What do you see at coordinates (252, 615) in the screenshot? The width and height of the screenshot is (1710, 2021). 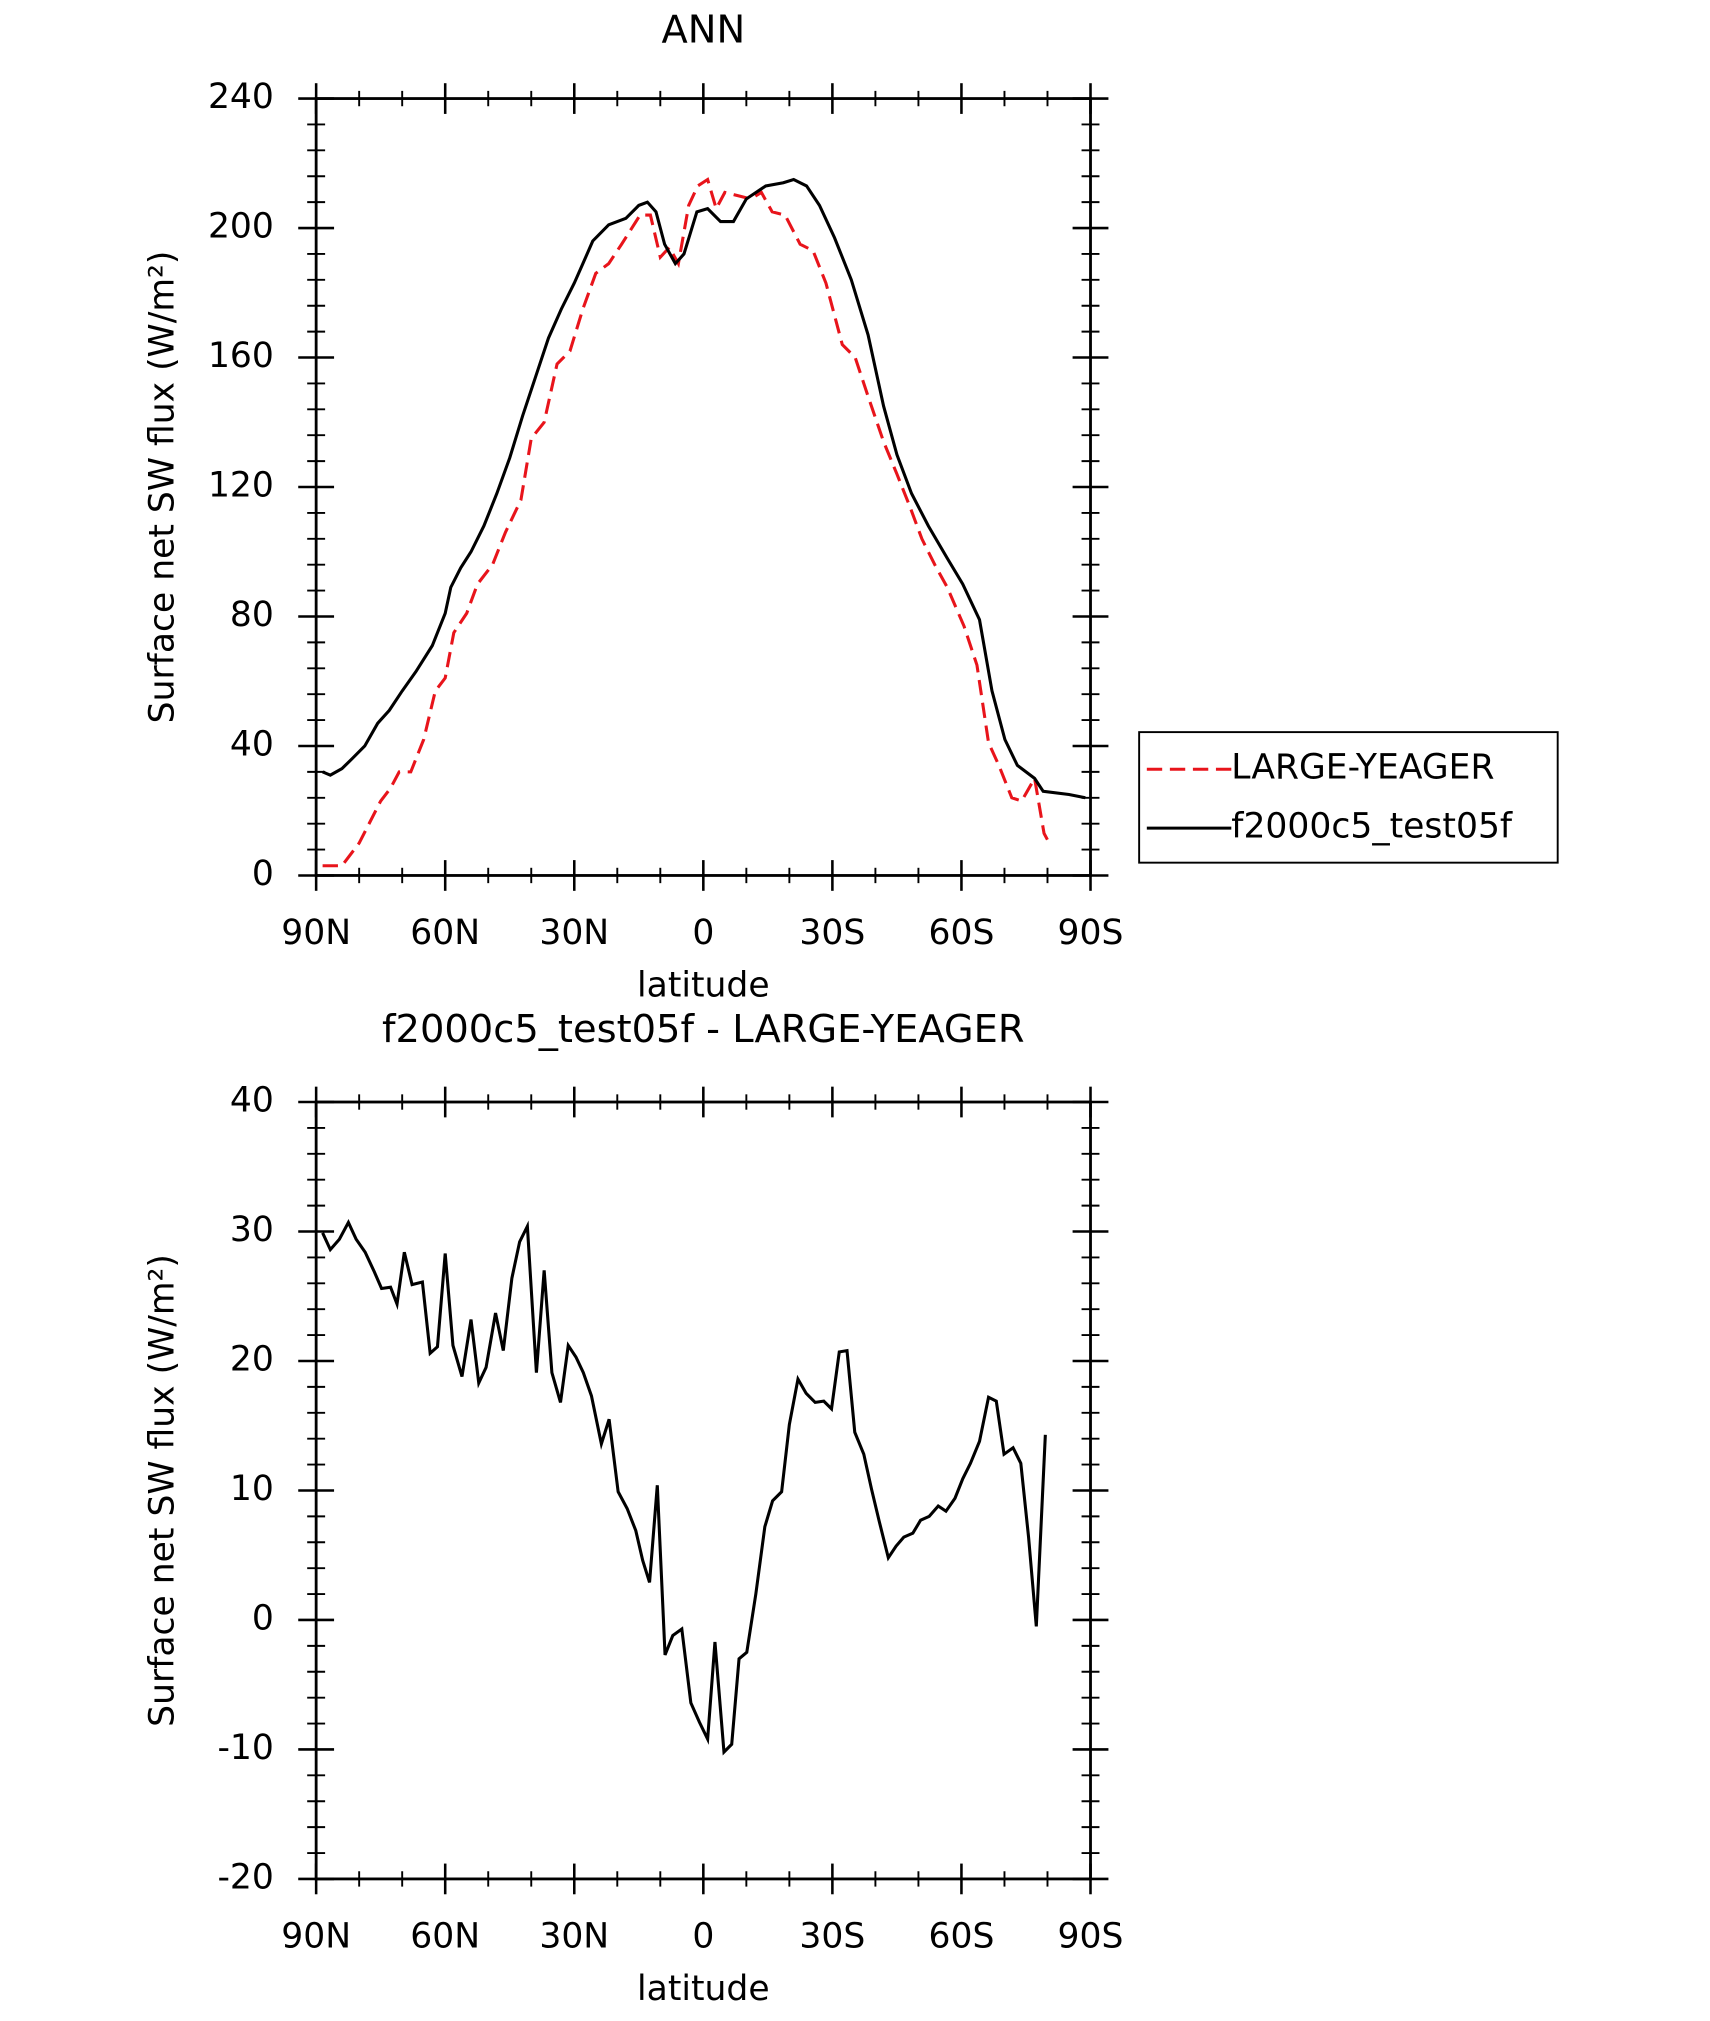 I see `y-tick-label: 80` at bounding box center [252, 615].